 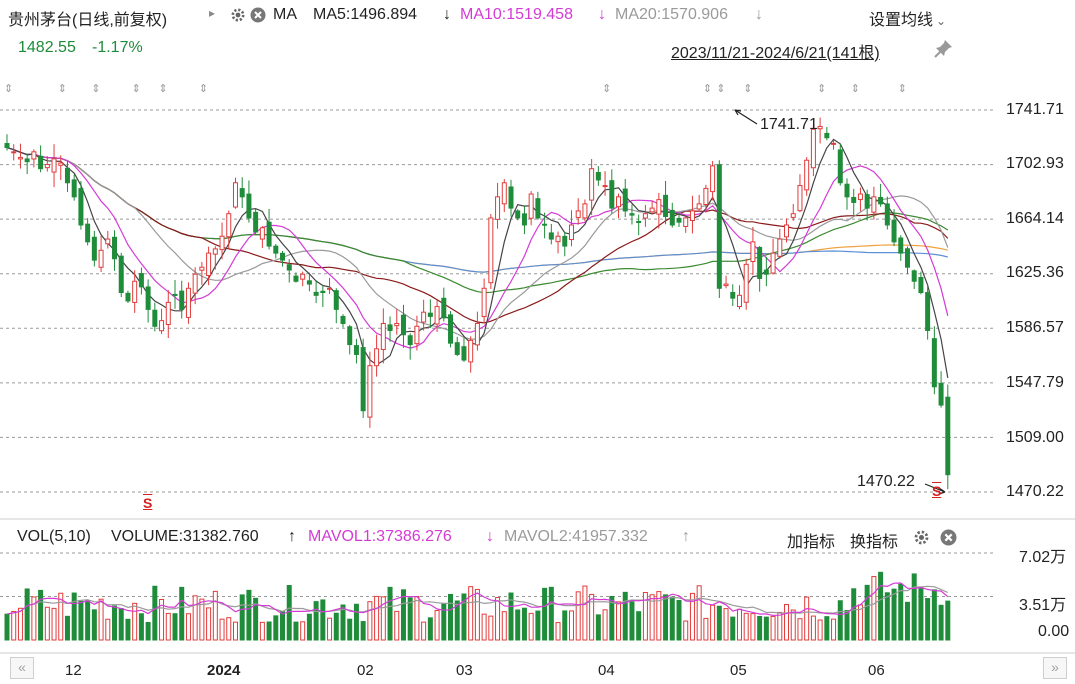 I want to click on vol-tick-mid: 3.51万, so click(x=1043, y=605).